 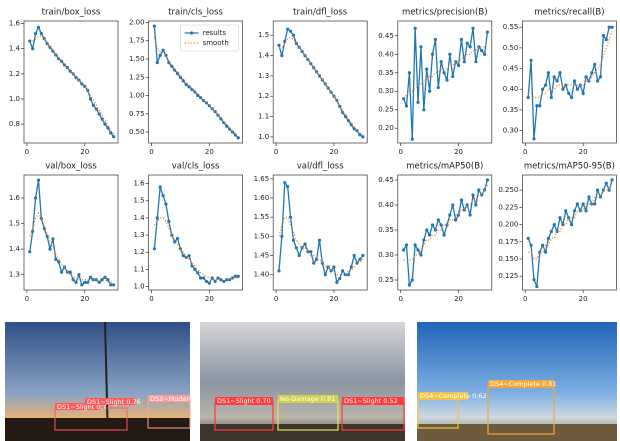 What do you see at coordinates (523, 384) in the screenshot?
I see `detection-label: DS4~Complete 0.81` at bounding box center [523, 384].